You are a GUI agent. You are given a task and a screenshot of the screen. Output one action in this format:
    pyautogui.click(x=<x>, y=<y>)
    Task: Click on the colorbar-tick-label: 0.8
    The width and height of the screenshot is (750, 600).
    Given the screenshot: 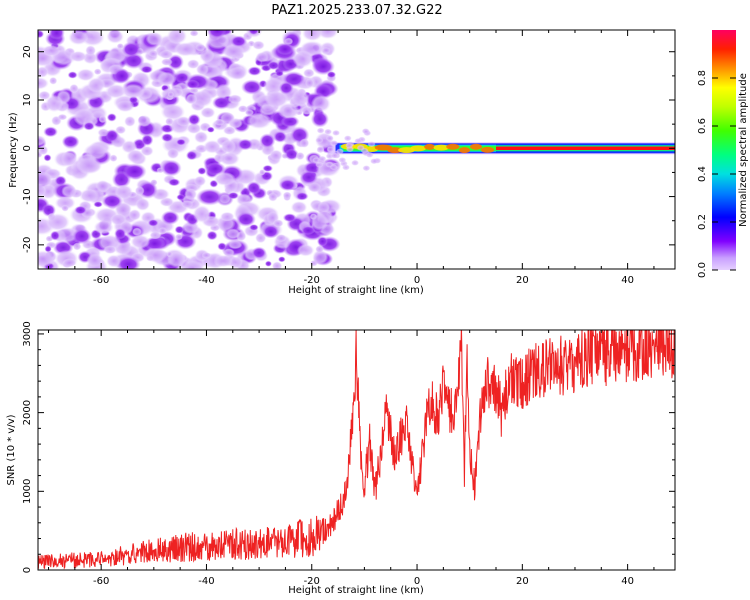 What is the action you would take?
    pyautogui.click(x=702, y=78)
    